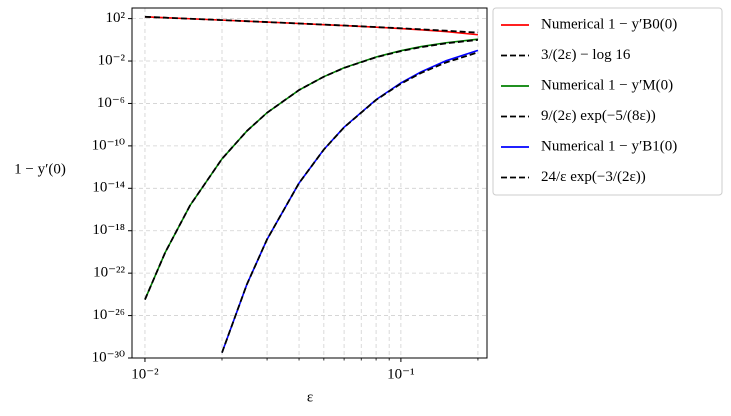 The height and width of the screenshot is (416, 731). Describe the element at coordinates (112, 60) in the screenshot. I see `y-tick-label: 10⁻²` at that location.